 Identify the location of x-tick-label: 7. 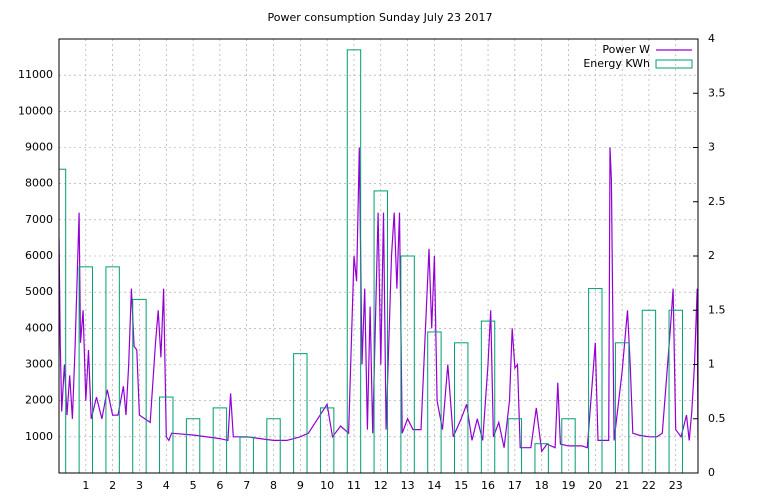
(246, 485).